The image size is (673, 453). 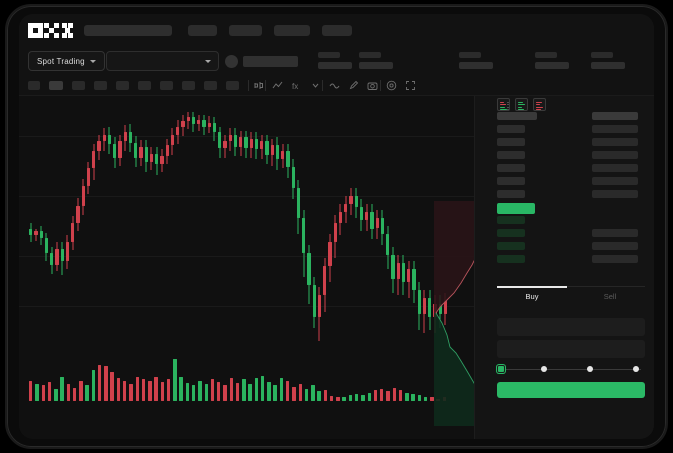 What do you see at coordinates (476, 65) in the screenshot?
I see `stat-value` at bounding box center [476, 65].